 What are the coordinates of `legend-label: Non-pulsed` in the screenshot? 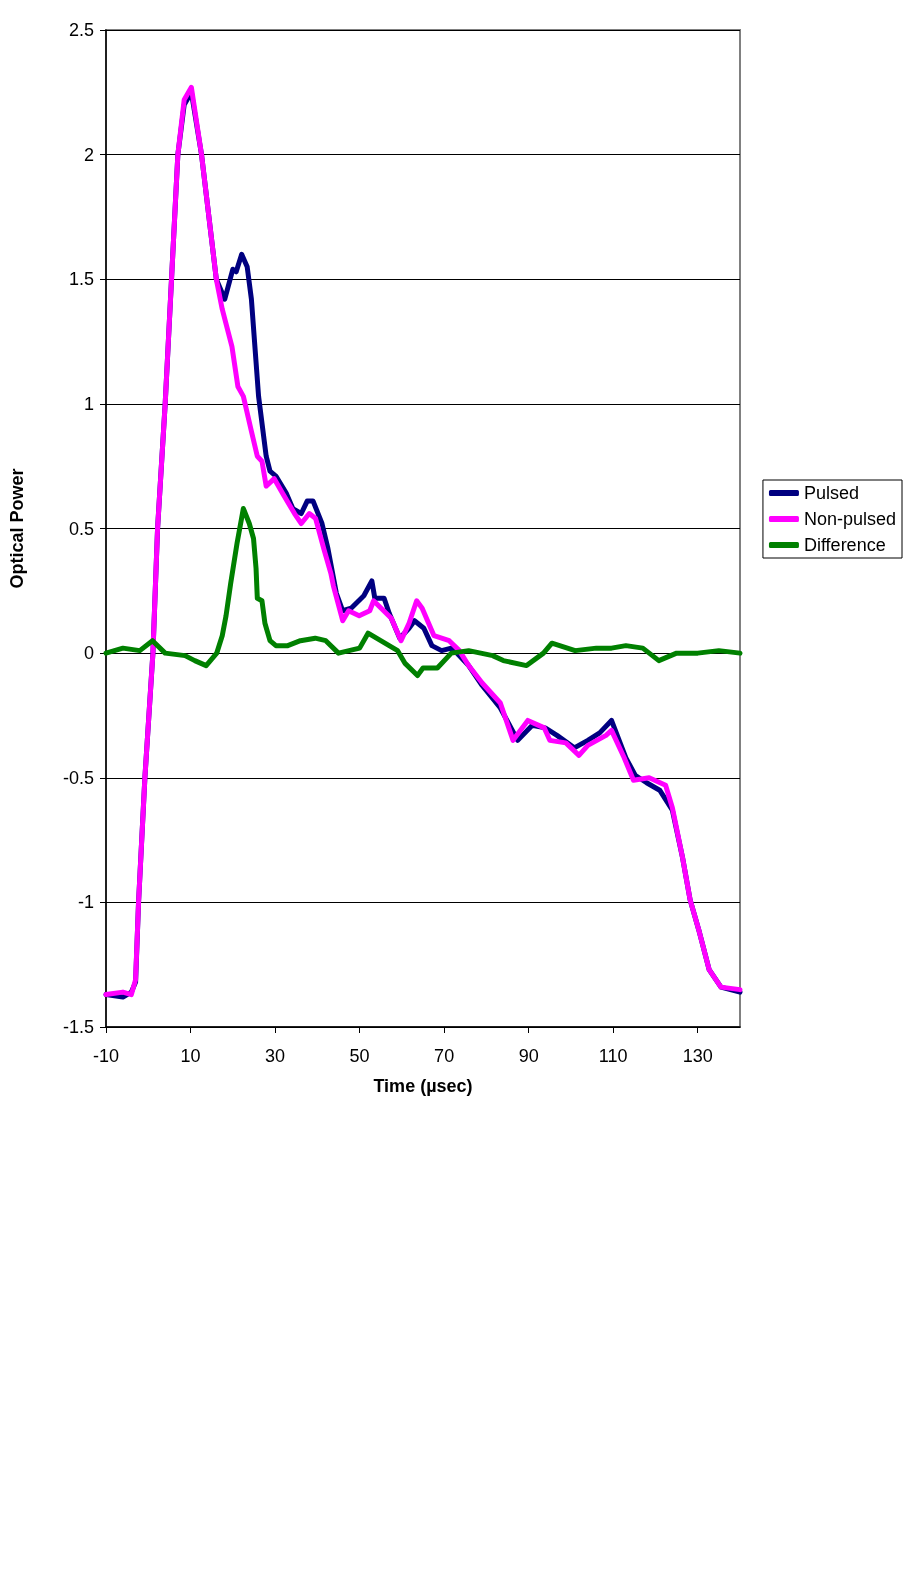 It's located at (850, 519).